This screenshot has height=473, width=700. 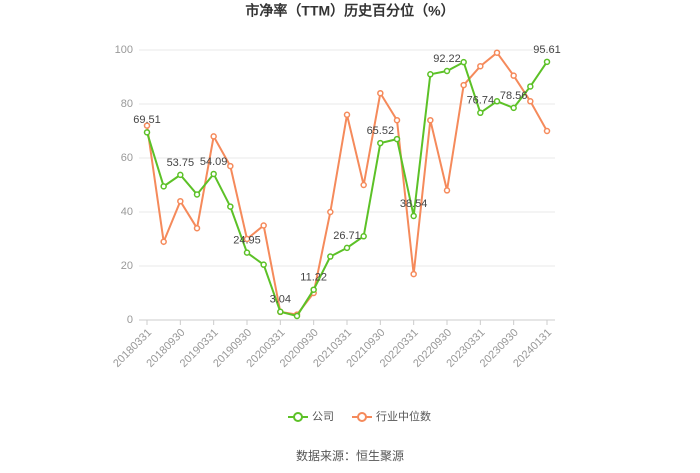 What do you see at coordinates (349, 11) in the screenshot?
I see `chart-title: 市净率（TTM）历史百分位（%）` at bounding box center [349, 11].